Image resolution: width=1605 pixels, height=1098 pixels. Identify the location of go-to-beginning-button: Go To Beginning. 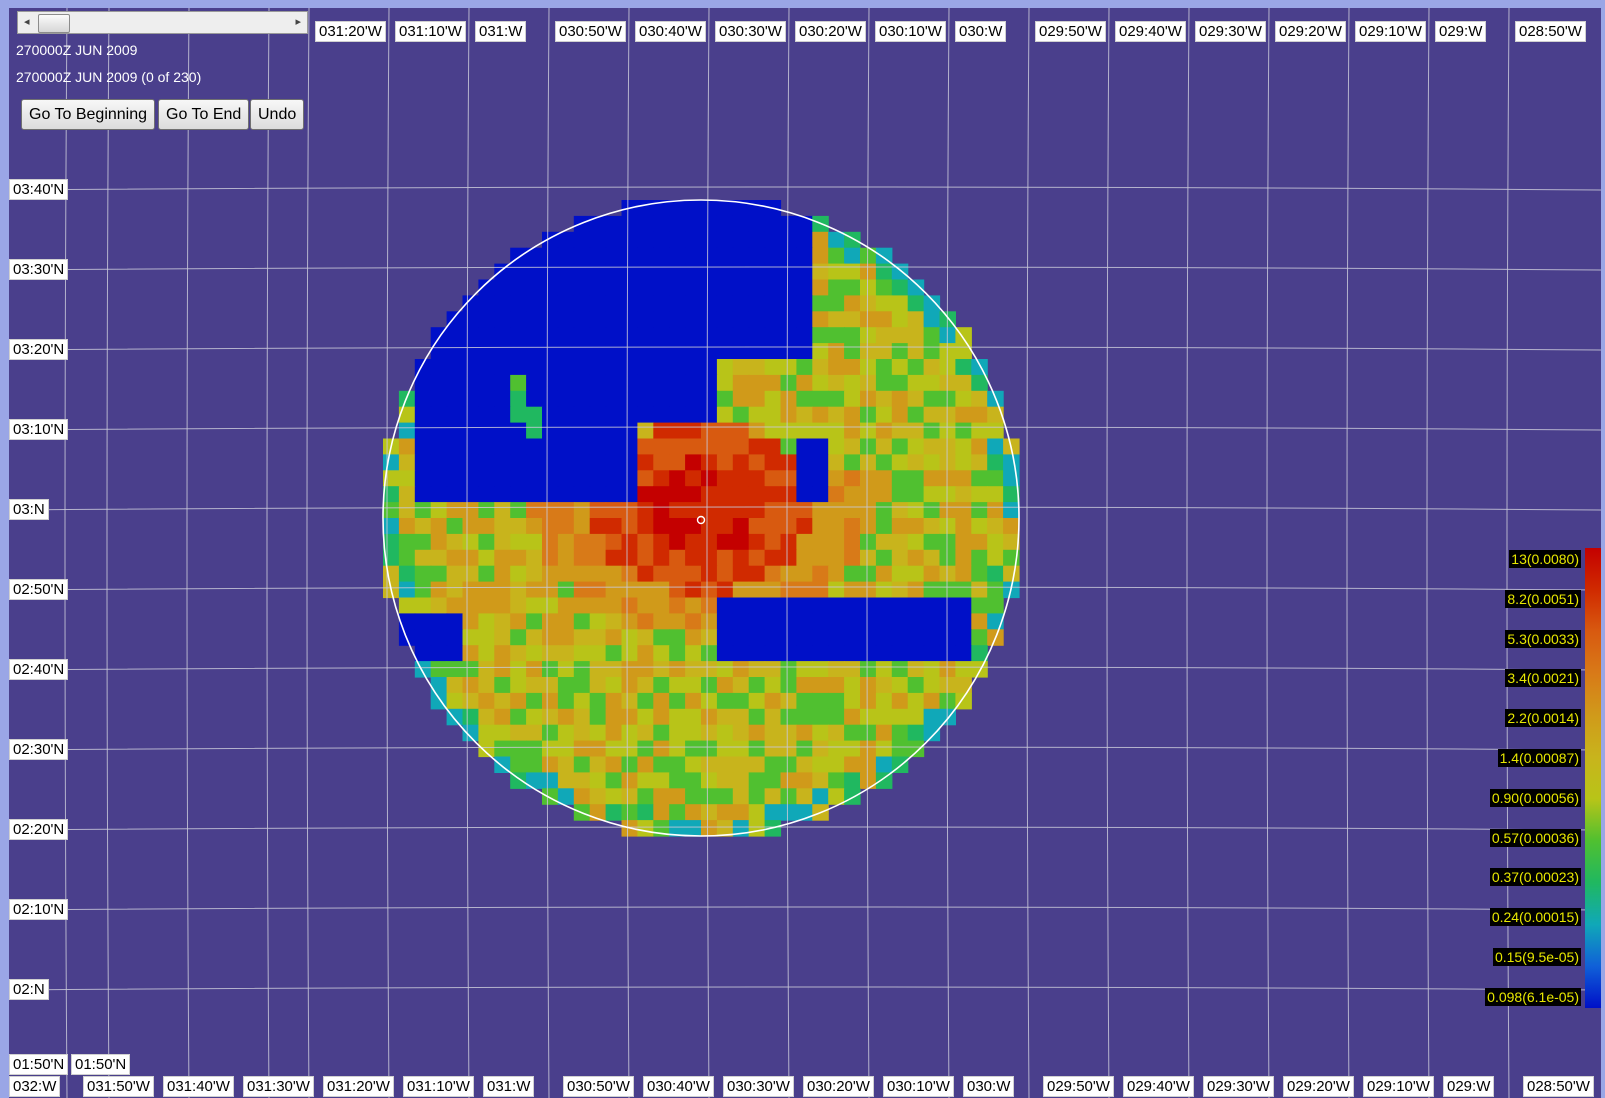
(88, 114).